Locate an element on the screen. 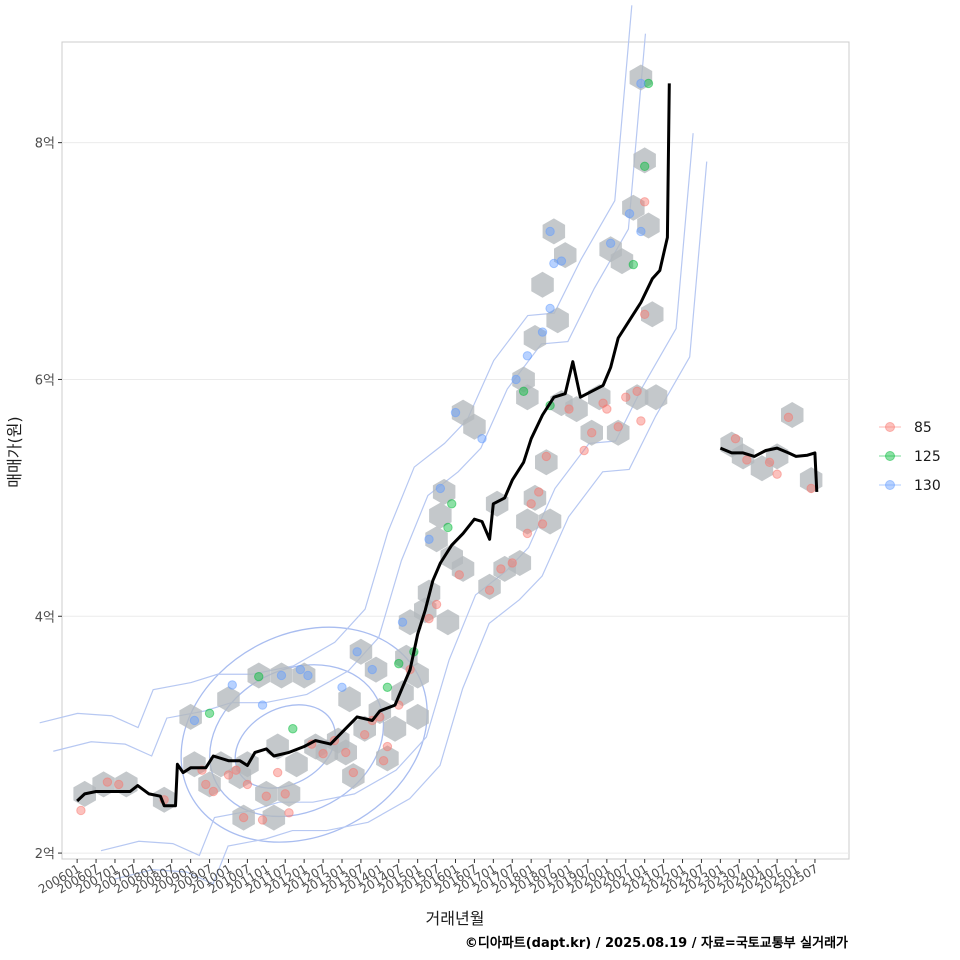  median-line-recent is located at coordinates (769, 469).